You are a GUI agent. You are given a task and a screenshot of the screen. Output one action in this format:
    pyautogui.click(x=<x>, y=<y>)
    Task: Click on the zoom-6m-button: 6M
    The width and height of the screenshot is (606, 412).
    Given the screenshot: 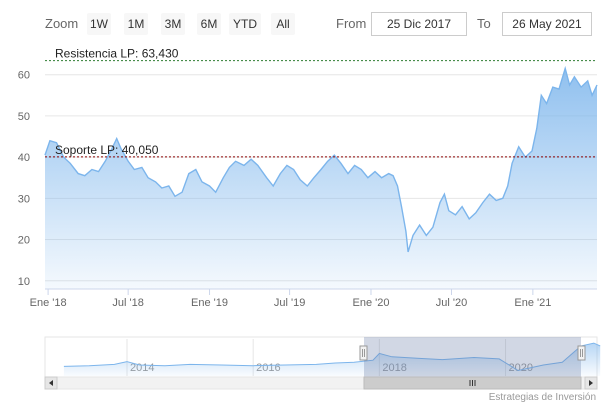 What is the action you would take?
    pyautogui.click(x=209, y=24)
    